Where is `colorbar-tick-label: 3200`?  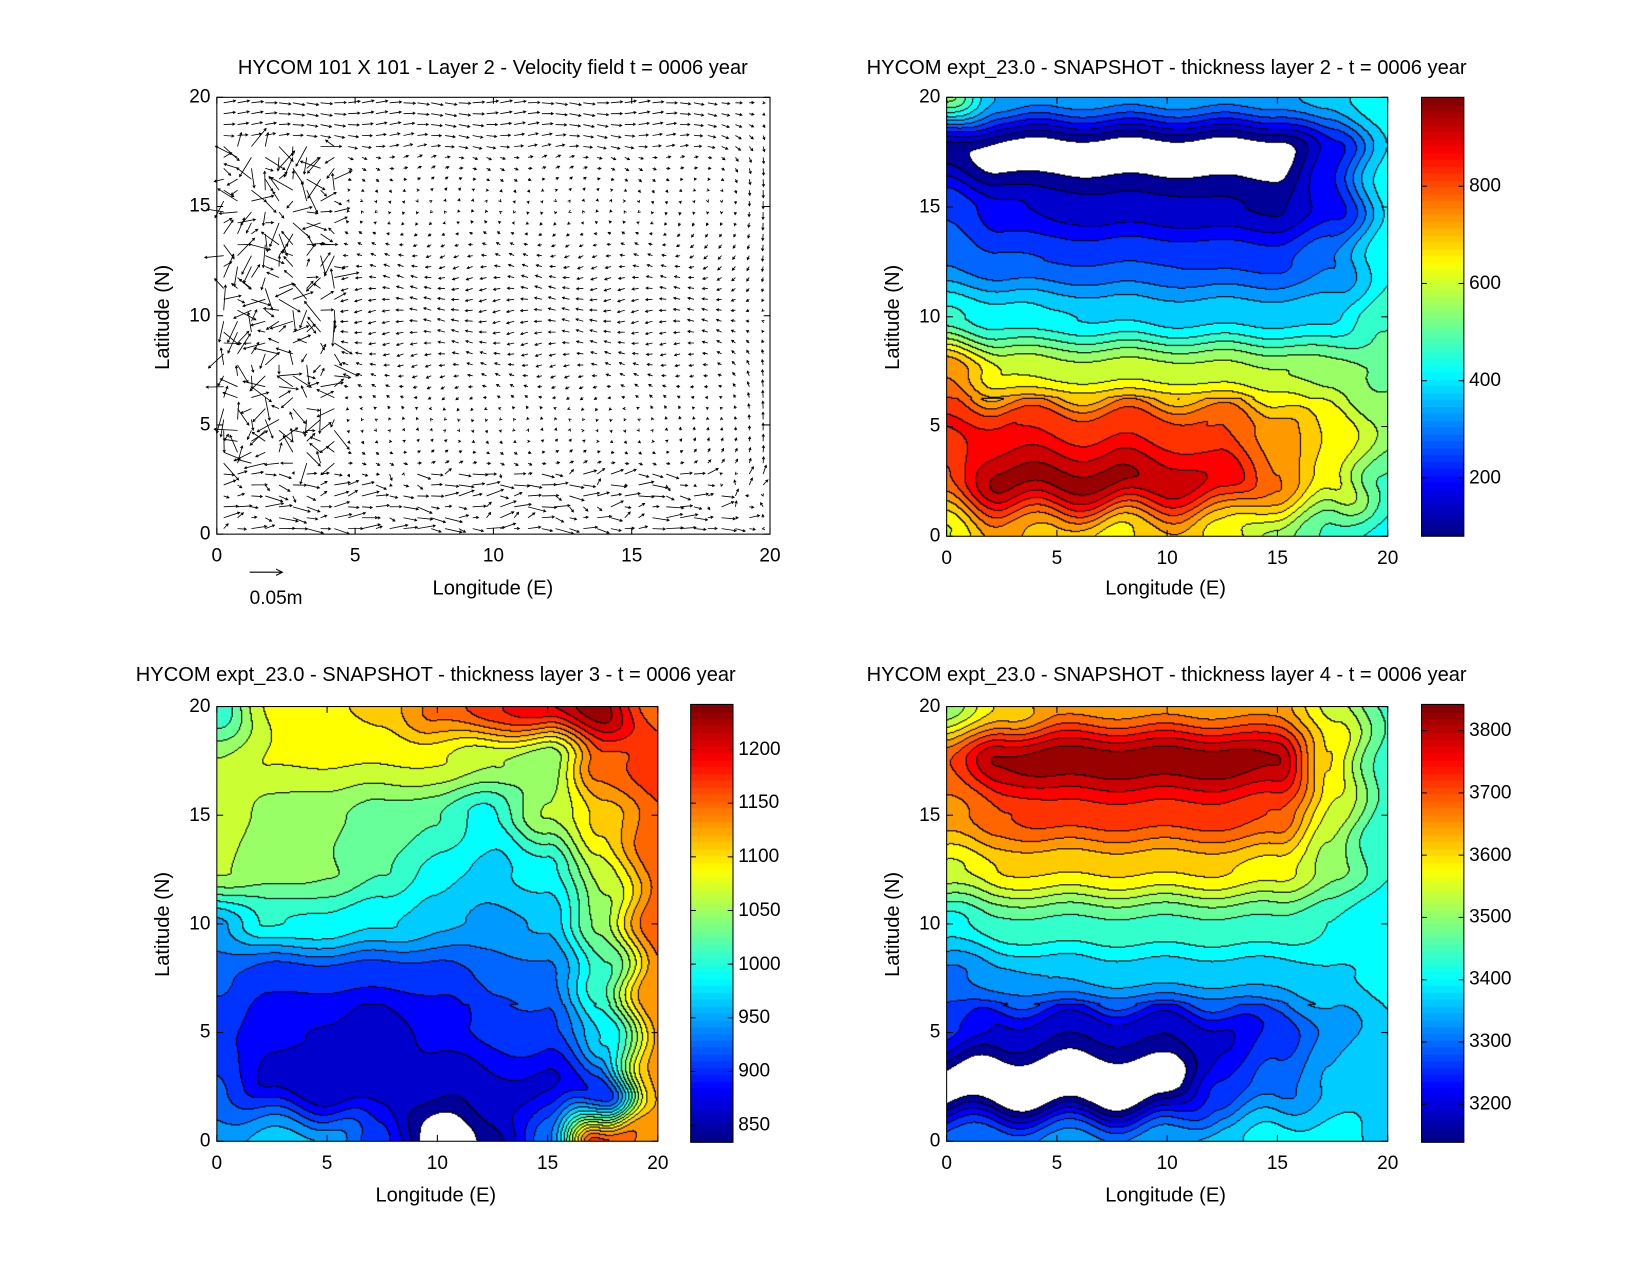 colorbar-tick-label: 3200 is located at coordinates (1490, 1103).